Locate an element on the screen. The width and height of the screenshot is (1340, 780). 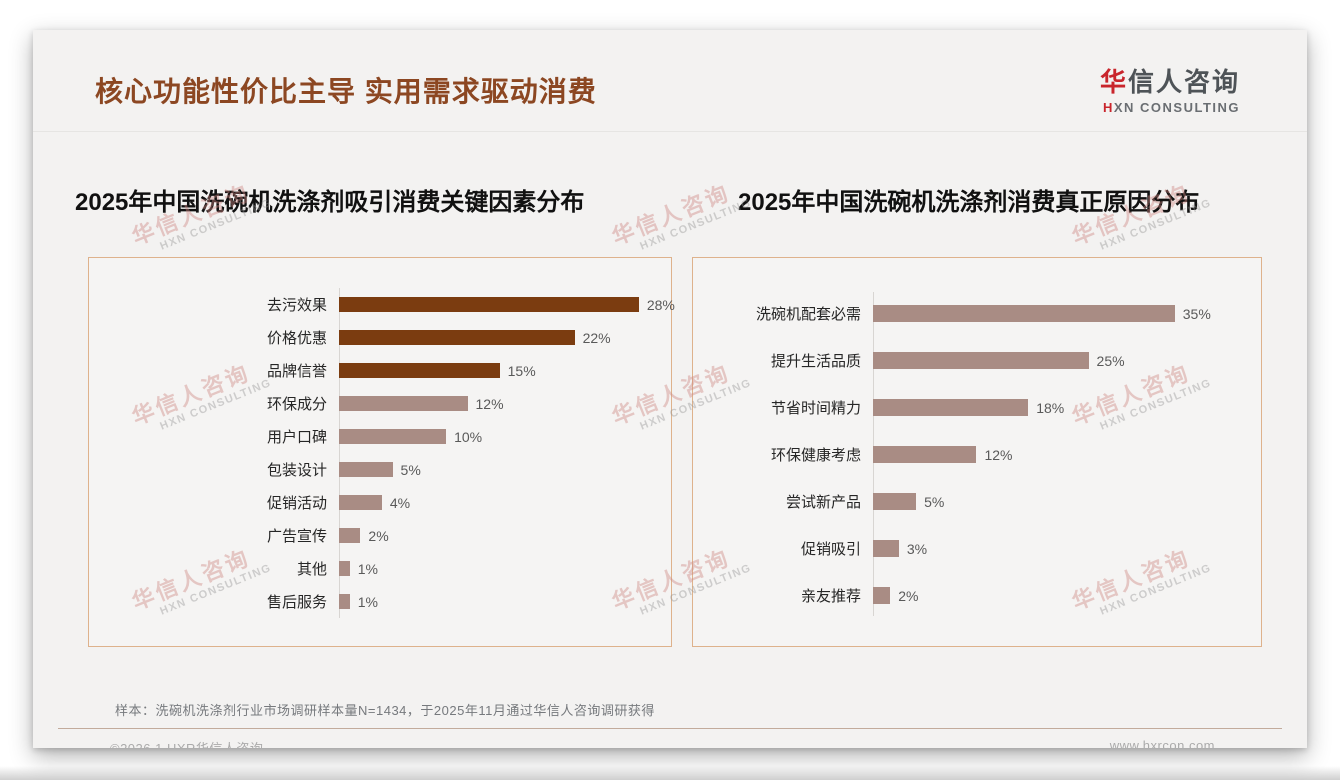
logo-en-rest: XN CONSULTING is located at coordinates (1176, 107).